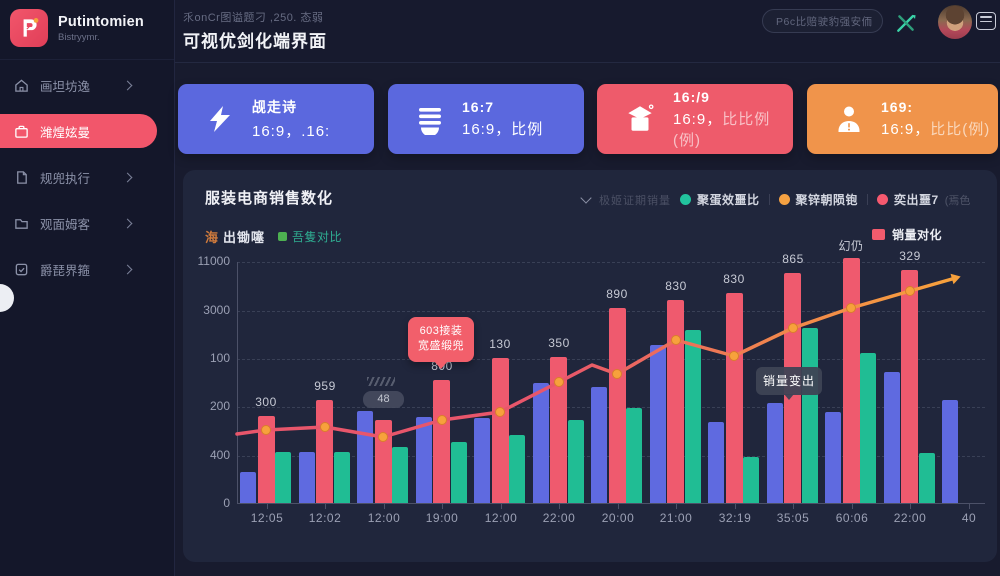 This screenshot has width=1000, height=576. Describe the element at coordinates (78, 131) in the screenshot. I see `sidebar-item: 潍煌妶曼` at that location.